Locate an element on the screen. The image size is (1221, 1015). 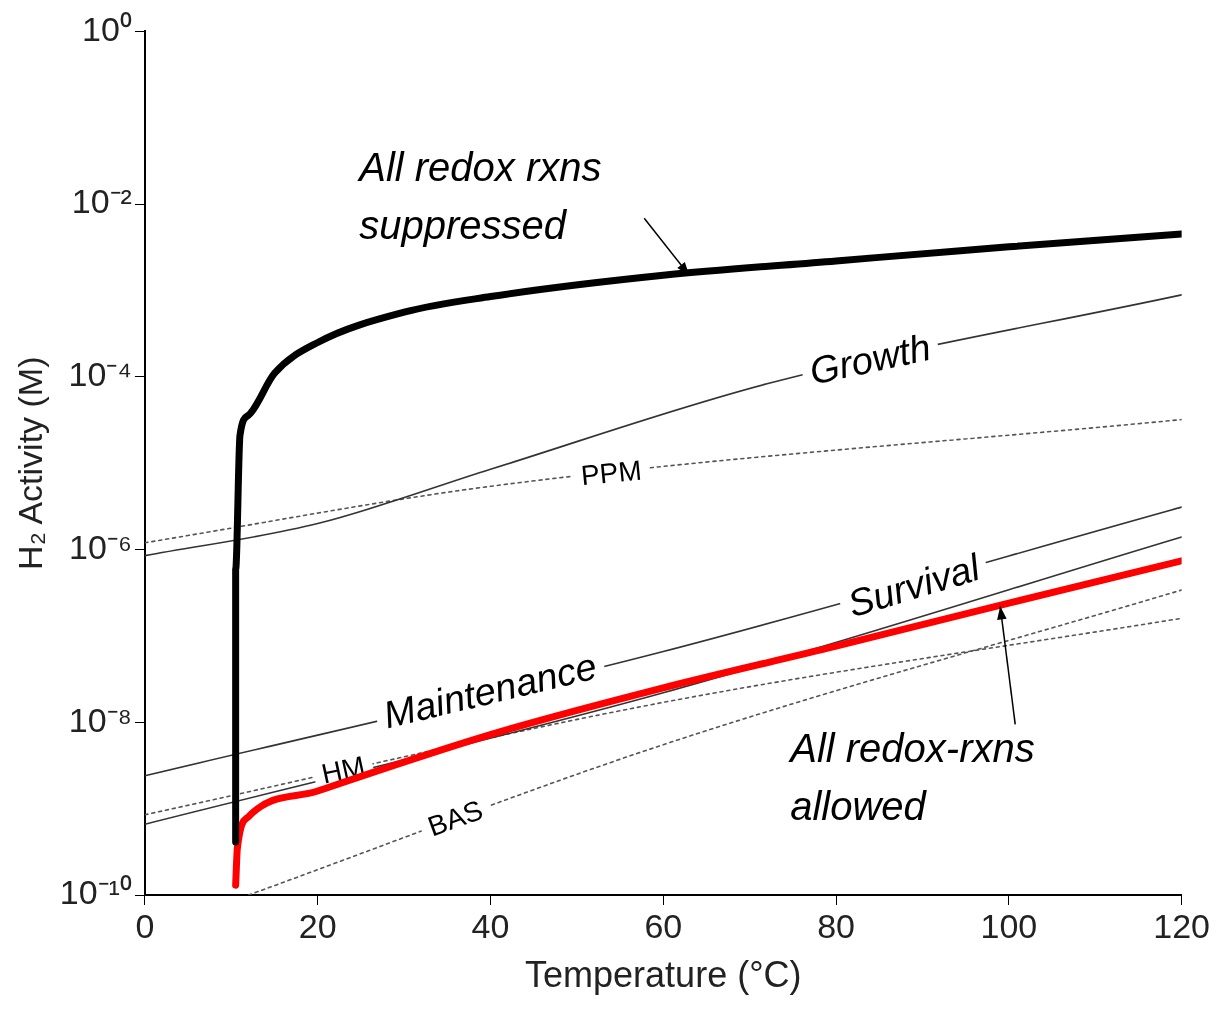
x-tick-label: 20 is located at coordinates (317, 925).